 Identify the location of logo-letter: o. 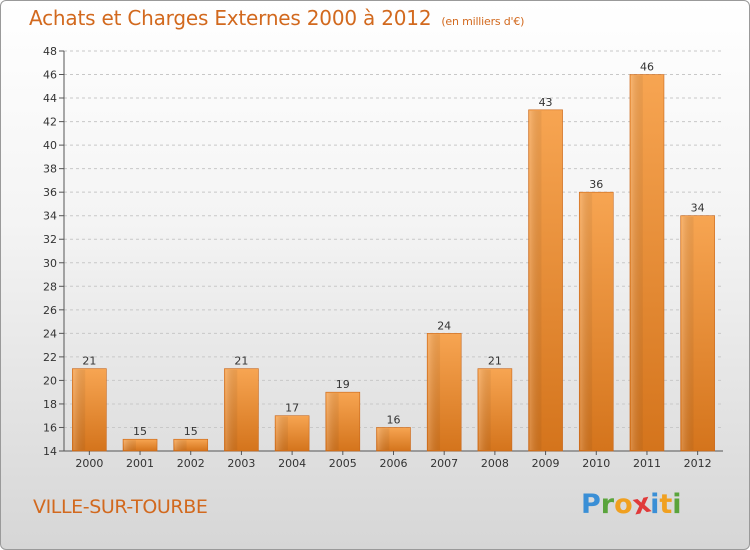
(623, 504).